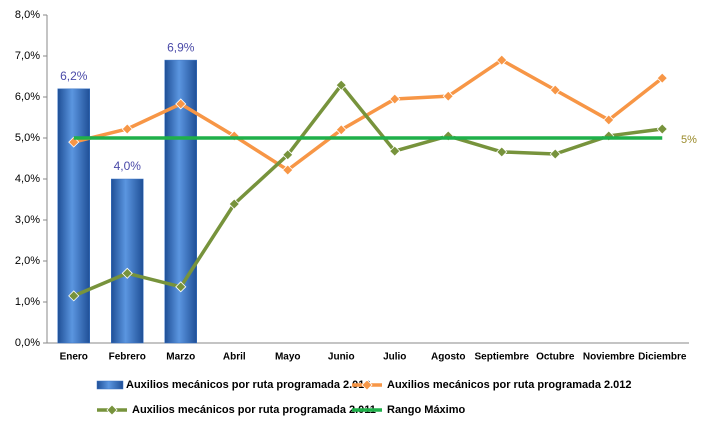 The height and width of the screenshot is (429, 711). What do you see at coordinates (27, 179) in the screenshot?
I see `y-tick-label: 4,0%` at bounding box center [27, 179].